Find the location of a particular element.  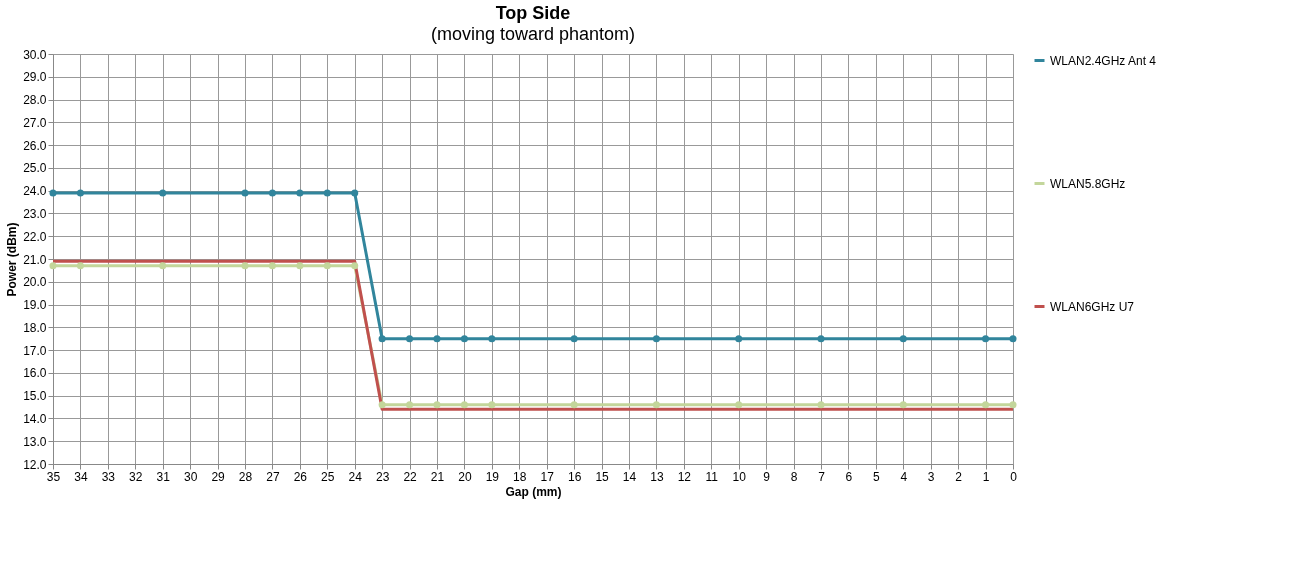

y-tick-label: 22.0 is located at coordinates (35, 236).